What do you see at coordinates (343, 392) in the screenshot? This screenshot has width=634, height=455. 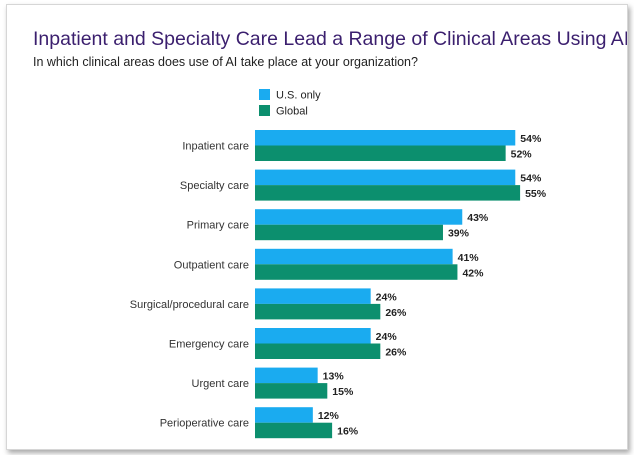 I see `data-label: 15%` at bounding box center [343, 392].